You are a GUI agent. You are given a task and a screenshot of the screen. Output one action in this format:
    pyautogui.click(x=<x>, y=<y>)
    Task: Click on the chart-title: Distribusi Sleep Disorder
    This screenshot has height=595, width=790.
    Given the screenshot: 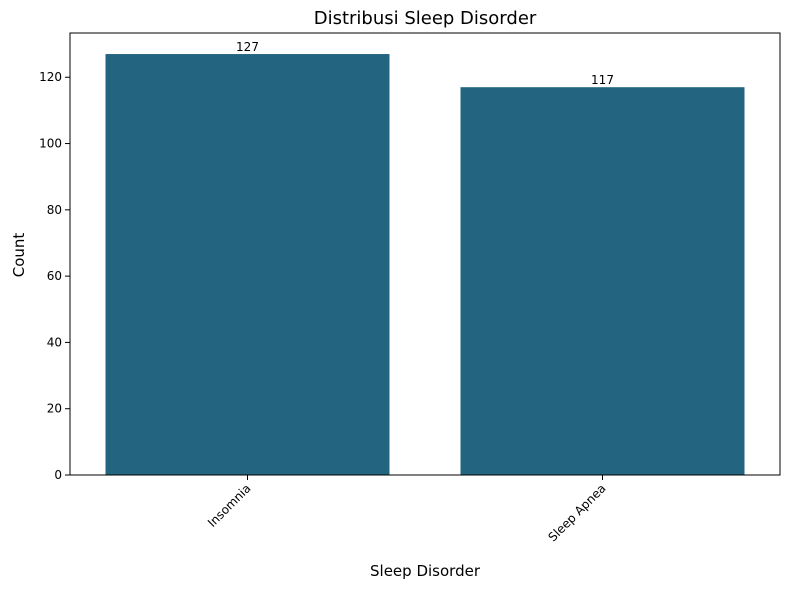 What is the action you would take?
    pyautogui.click(x=425, y=18)
    